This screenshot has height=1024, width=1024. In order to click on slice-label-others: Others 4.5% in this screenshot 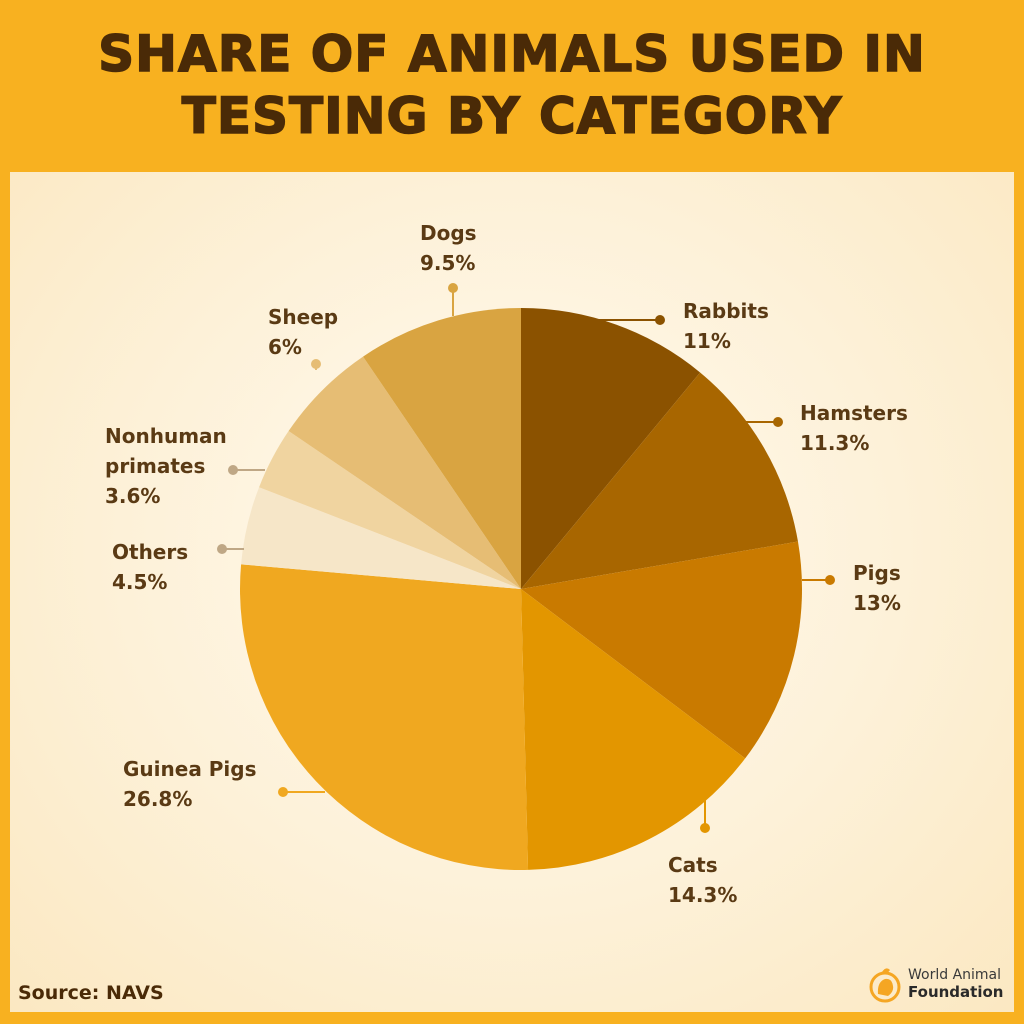, I will do `click(150, 567)`.